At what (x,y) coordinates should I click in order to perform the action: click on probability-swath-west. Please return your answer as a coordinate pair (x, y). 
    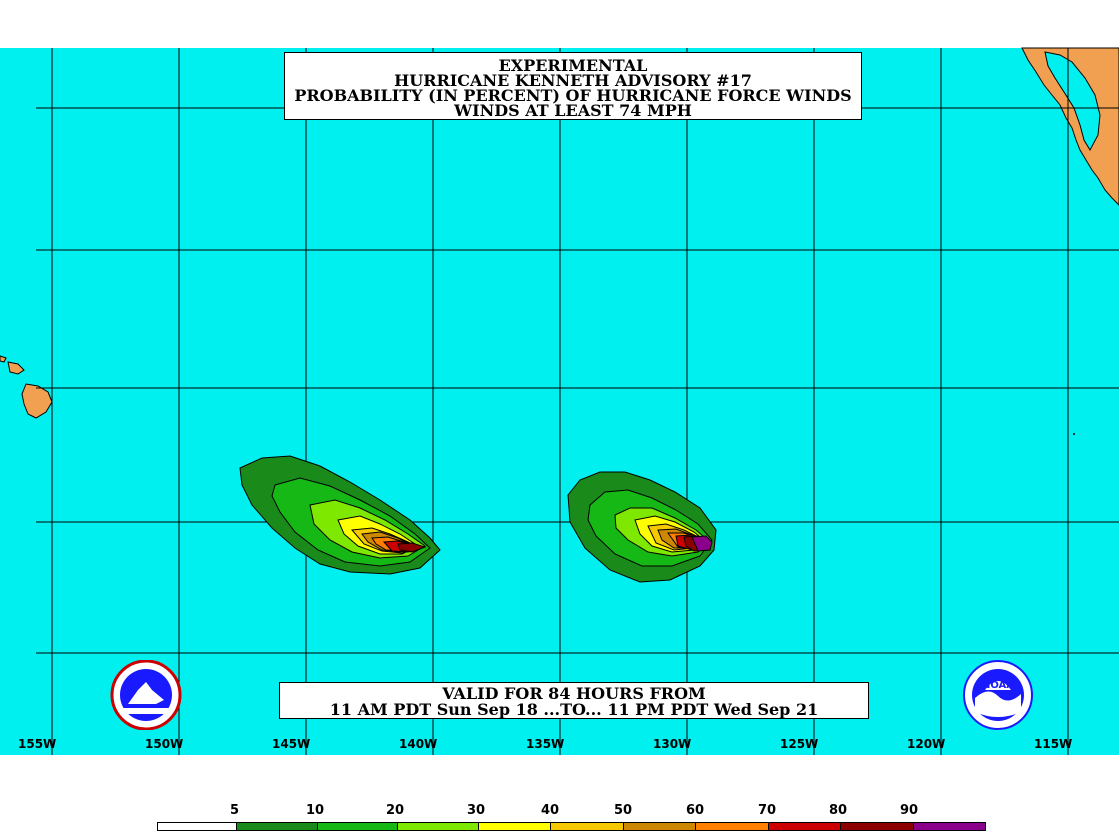
    Looking at the image, I should click on (340, 515).